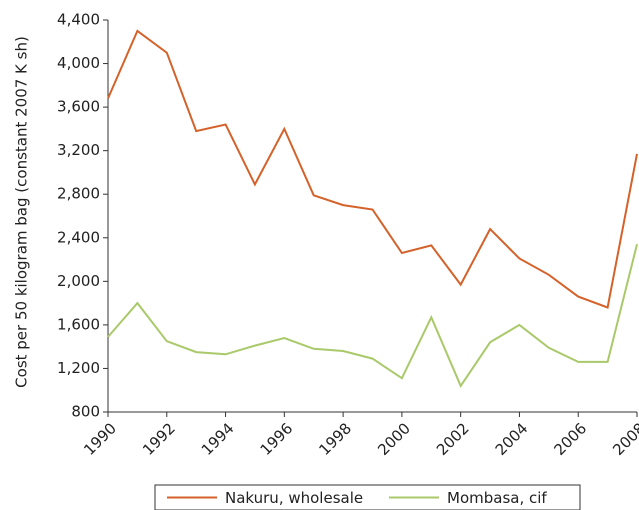 The image size is (639, 510). I want to click on x-tick-label: 2000, so click(394, 439).